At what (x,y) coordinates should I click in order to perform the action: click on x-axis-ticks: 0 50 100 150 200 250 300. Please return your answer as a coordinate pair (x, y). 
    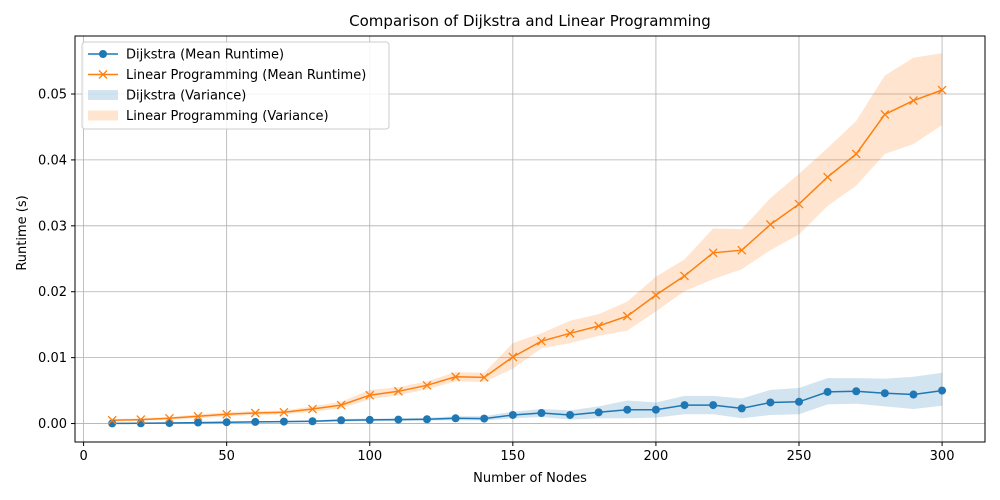
    Looking at the image, I should click on (516, 453).